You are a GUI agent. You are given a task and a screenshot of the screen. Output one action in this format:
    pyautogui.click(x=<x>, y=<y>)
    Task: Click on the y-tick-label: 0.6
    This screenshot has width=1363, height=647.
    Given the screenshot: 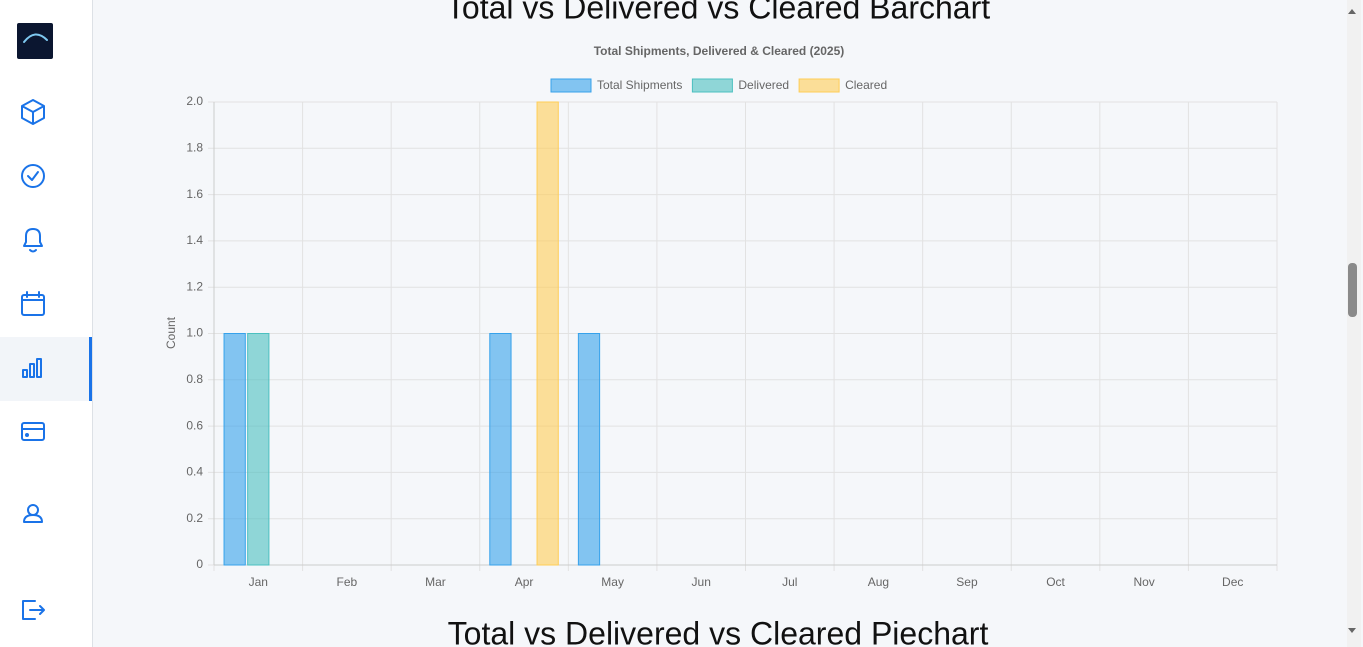 What is the action you would take?
    pyautogui.click(x=194, y=425)
    